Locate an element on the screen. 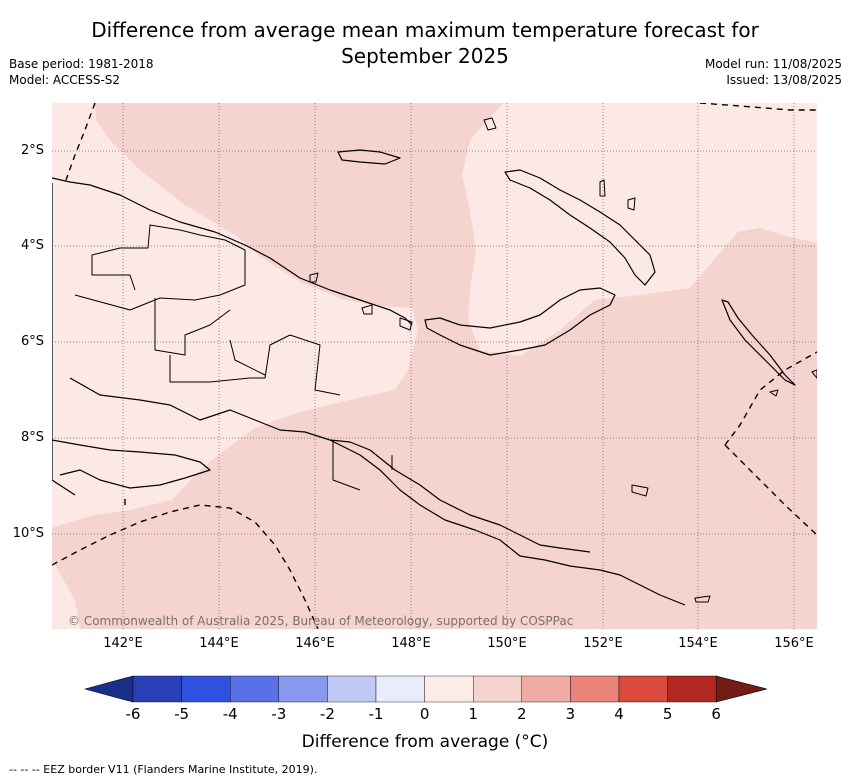 The image size is (850, 781). lon-label-152e: 152°E is located at coordinates (603, 643).